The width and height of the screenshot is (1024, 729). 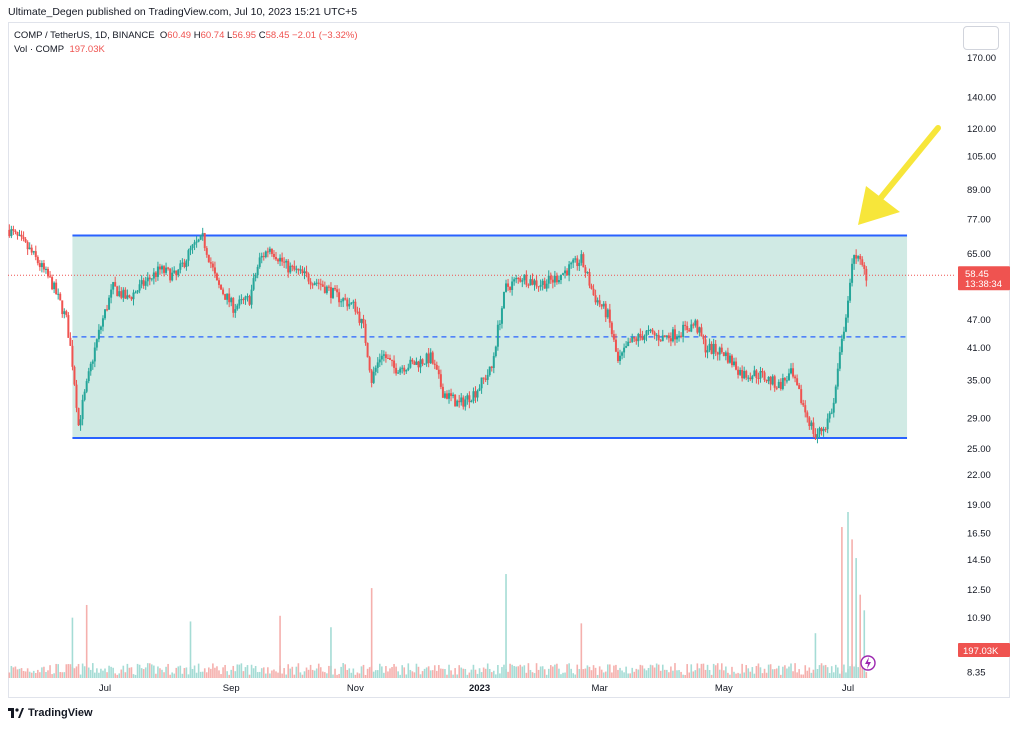 I want to click on symbol-label: COMP / TetherUS, 1D, BINANCE, so click(x=84, y=35).